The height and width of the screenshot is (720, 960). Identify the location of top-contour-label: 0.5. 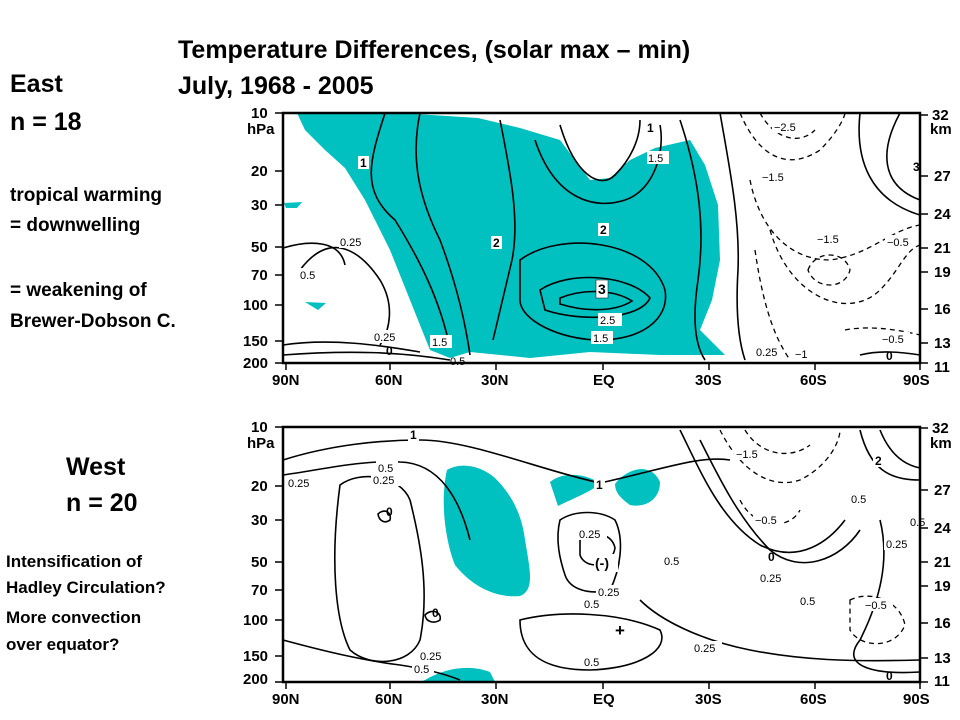
(307, 276).